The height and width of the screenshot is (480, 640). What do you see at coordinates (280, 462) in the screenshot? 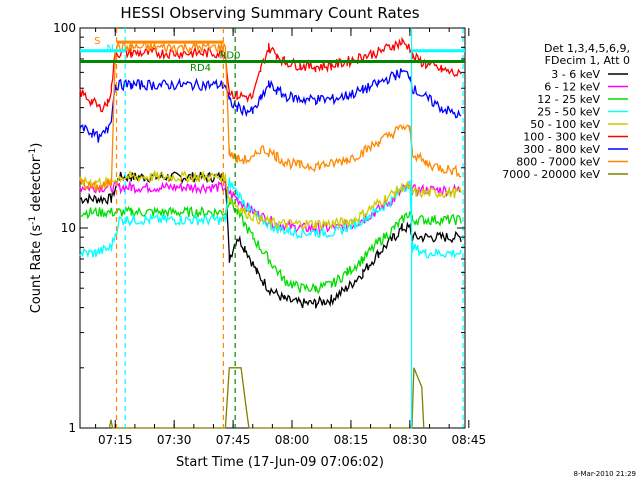
I see `x-axis-label: Start Time (17-Jun-09 07:06:02)` at bounding box center [280, 462].